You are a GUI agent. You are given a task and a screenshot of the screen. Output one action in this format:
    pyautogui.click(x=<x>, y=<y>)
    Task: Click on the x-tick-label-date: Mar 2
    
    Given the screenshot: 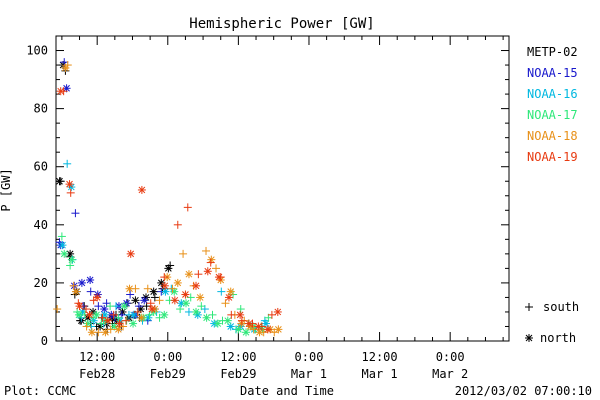 What is the action you would take?
    pyautogui.click(x=450, y=374)
    